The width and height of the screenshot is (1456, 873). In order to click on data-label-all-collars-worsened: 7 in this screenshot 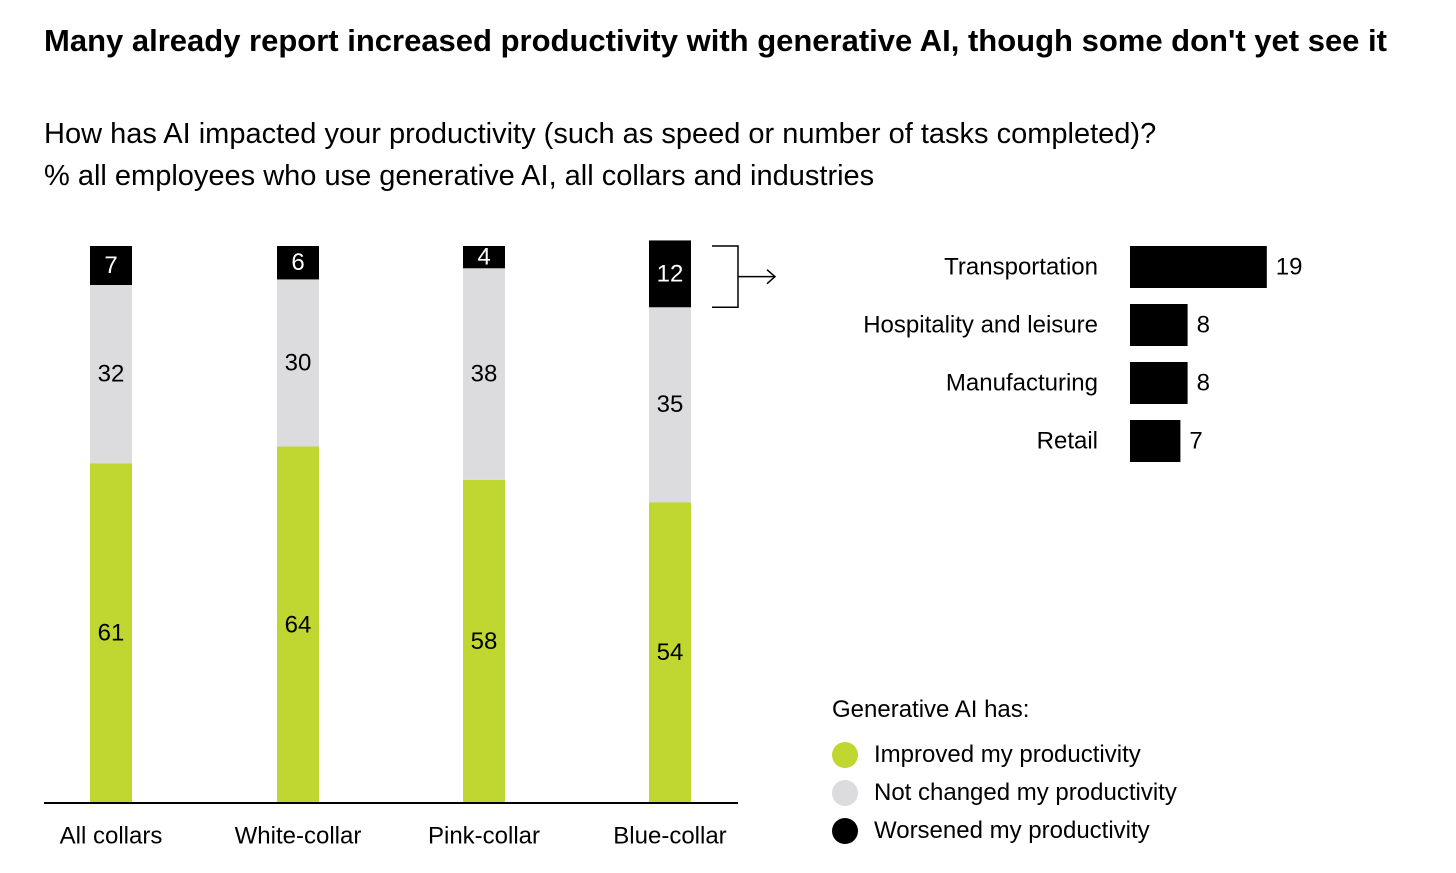, I will do `click(110, 265)`.